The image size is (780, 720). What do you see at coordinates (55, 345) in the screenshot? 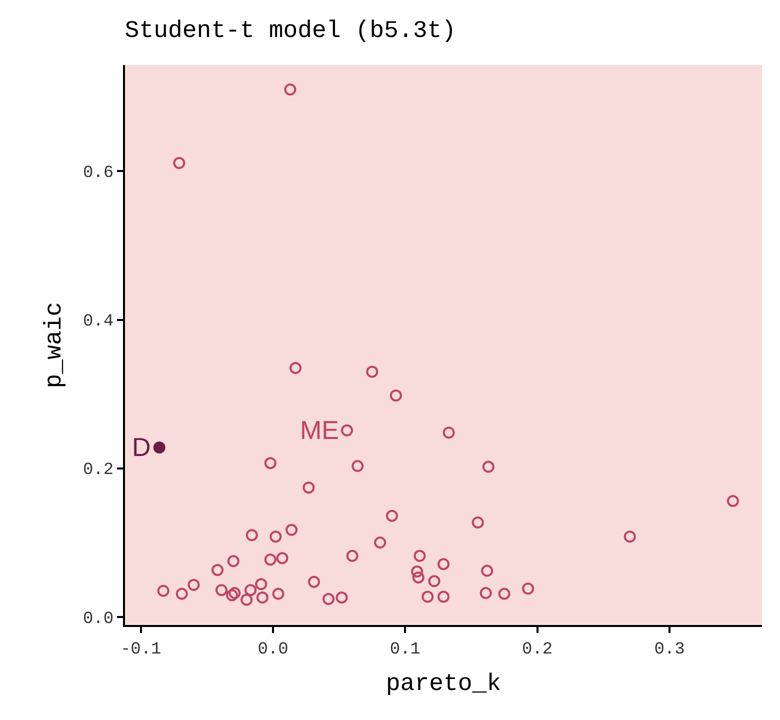
I see `y-axis-title: p_waic` at bounding box center [55, 345].